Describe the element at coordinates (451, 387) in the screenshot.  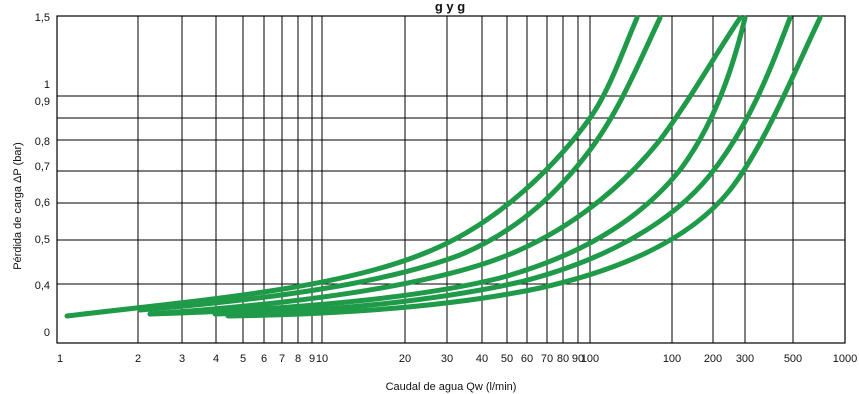
I see `x-axis-label: Caudal de agua Qw (l/min)` at that location.